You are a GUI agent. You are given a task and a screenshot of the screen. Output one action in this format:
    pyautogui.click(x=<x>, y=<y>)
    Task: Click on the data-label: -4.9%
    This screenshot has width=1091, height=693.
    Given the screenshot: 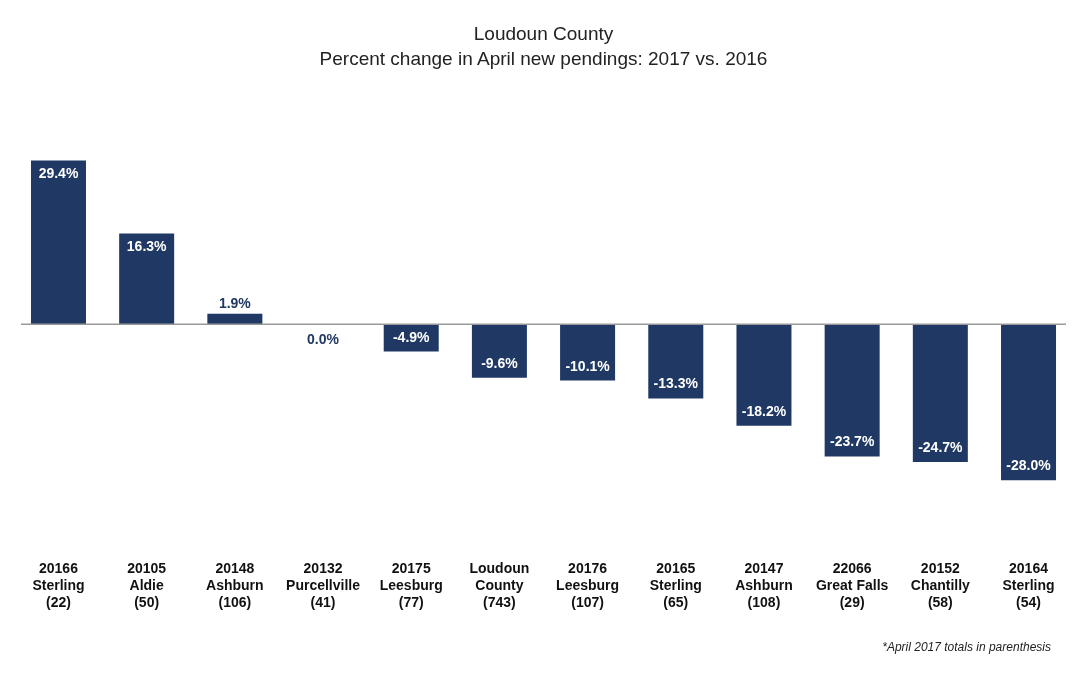 What is the action you would take?
    pyautogui.click(x=411, y=336)
    